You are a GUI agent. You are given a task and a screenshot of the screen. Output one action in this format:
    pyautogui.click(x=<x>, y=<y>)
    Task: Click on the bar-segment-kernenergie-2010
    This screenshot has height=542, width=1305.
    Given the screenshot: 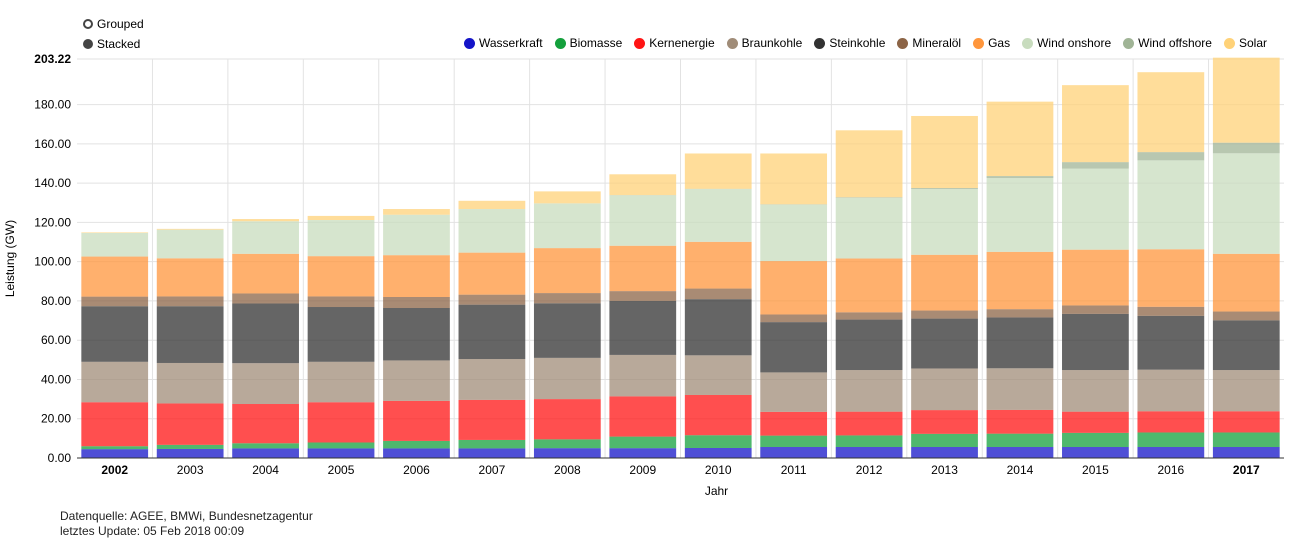 What is the action you would take?
    pyautogui.click(x=718, y=415)
    